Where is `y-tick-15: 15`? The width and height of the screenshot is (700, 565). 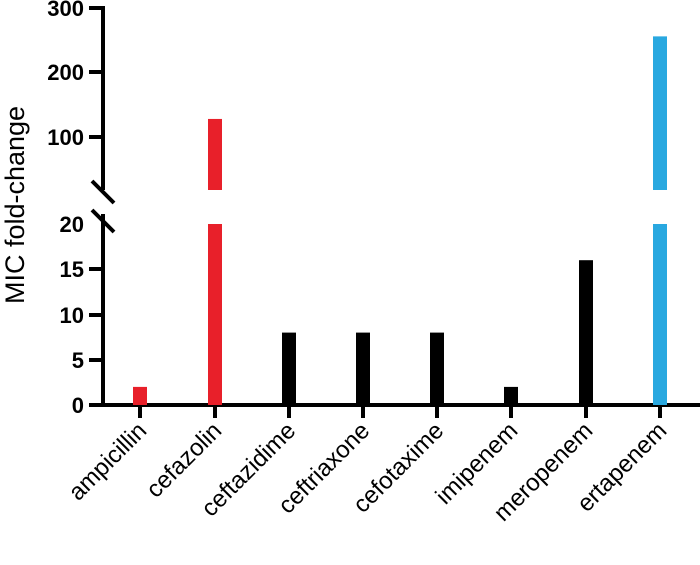 y-tick-15: 15 is located at coordinates (72, 269).